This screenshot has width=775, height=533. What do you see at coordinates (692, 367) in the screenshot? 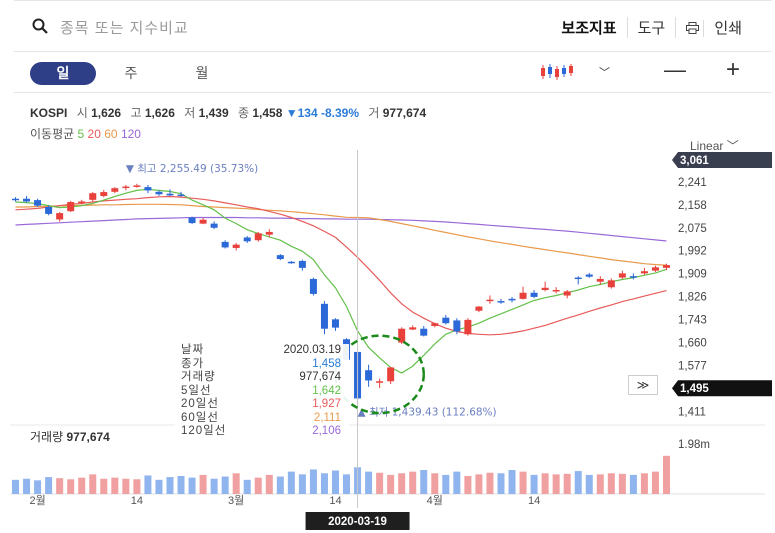
I see `y-tick-label: 1,577` at bounding box center [692, 367].